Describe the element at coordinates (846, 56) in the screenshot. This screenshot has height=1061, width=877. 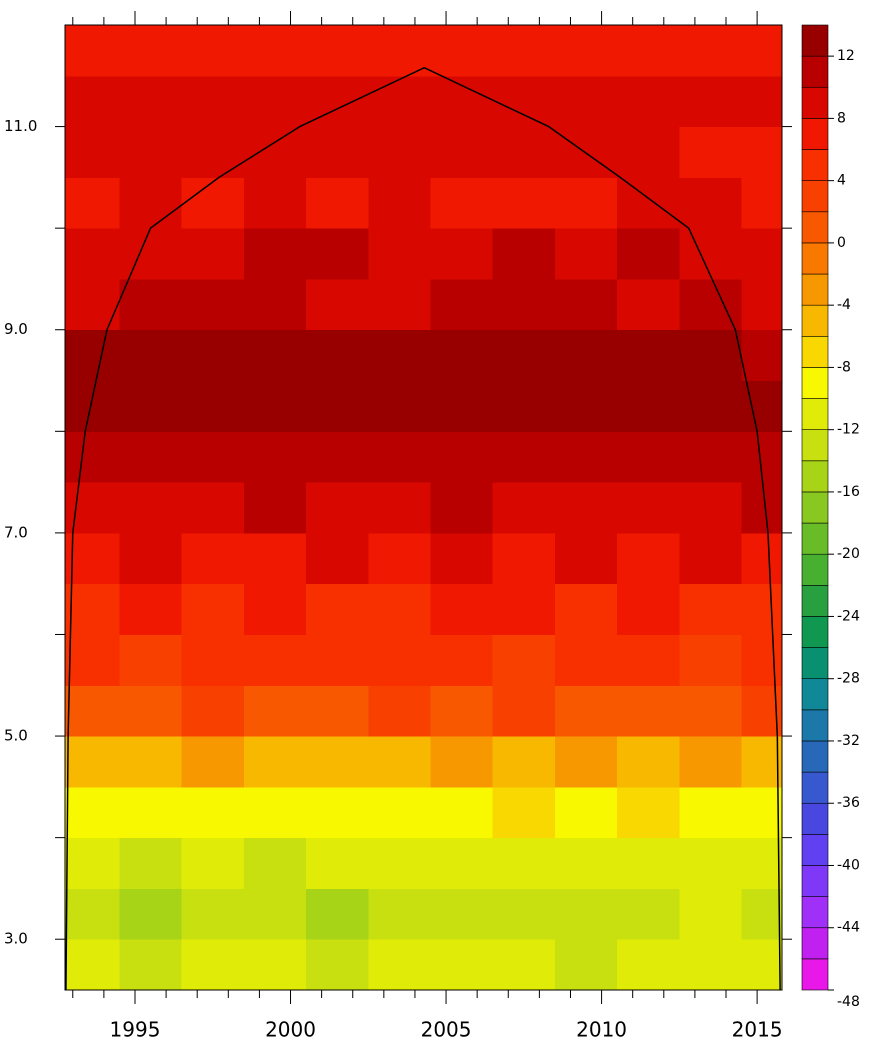
I see `colorbar-label: 12` at that location.